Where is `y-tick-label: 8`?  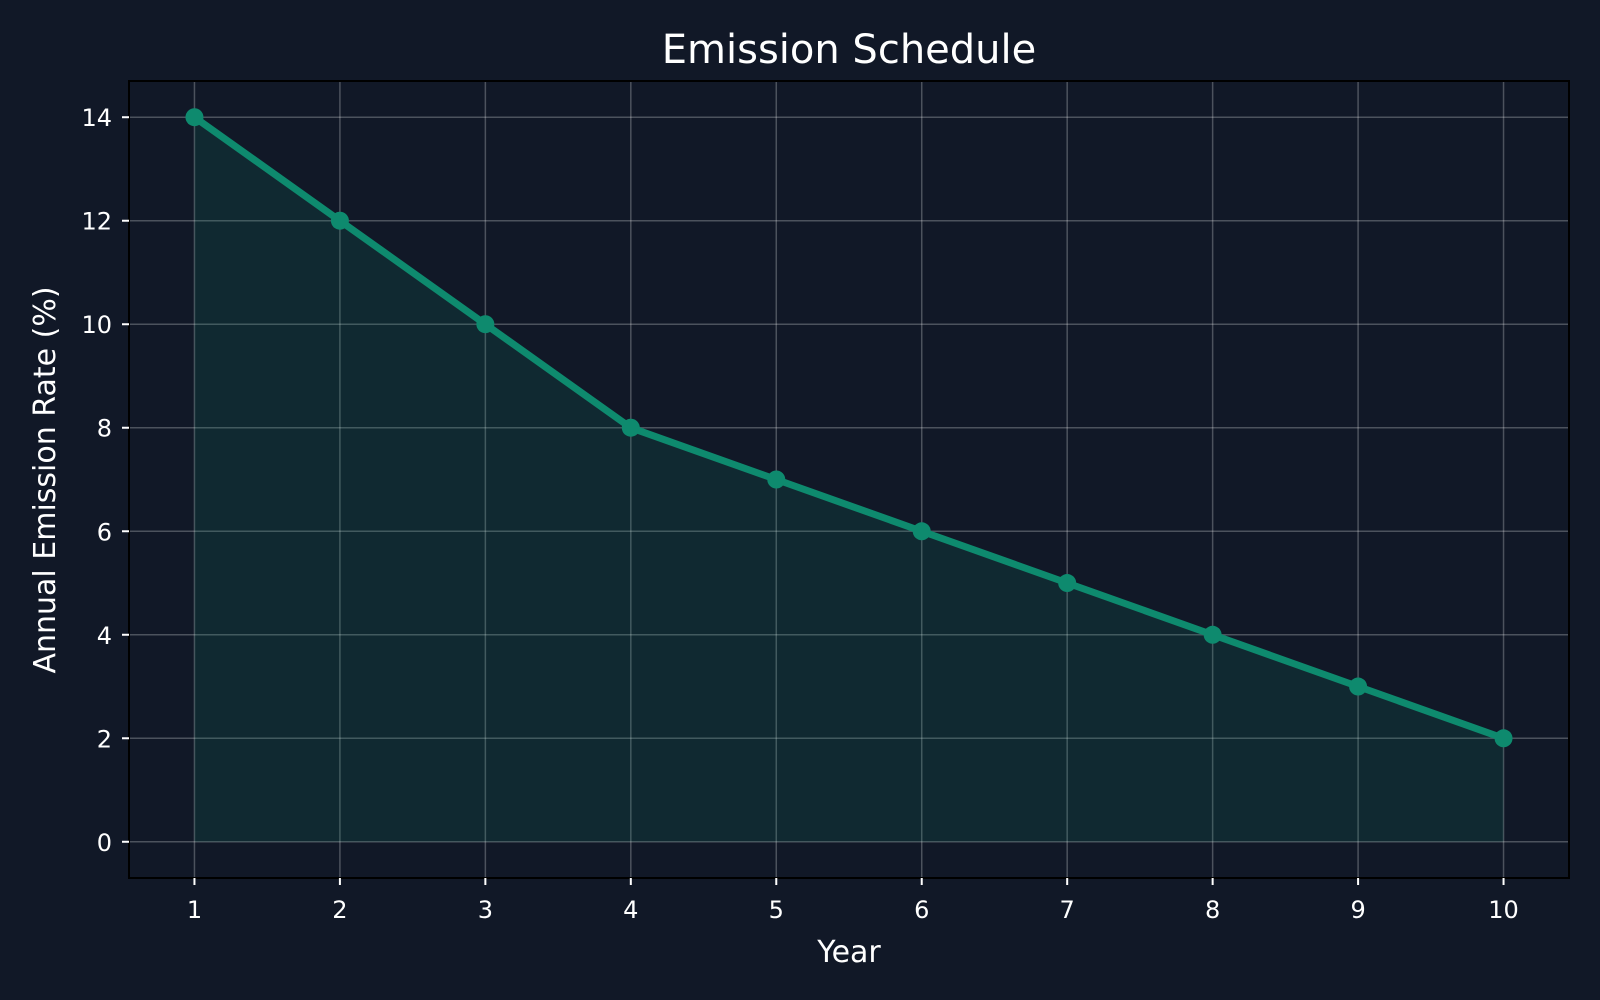 y-tick-label: 8 is located at coordinates (104, 429).